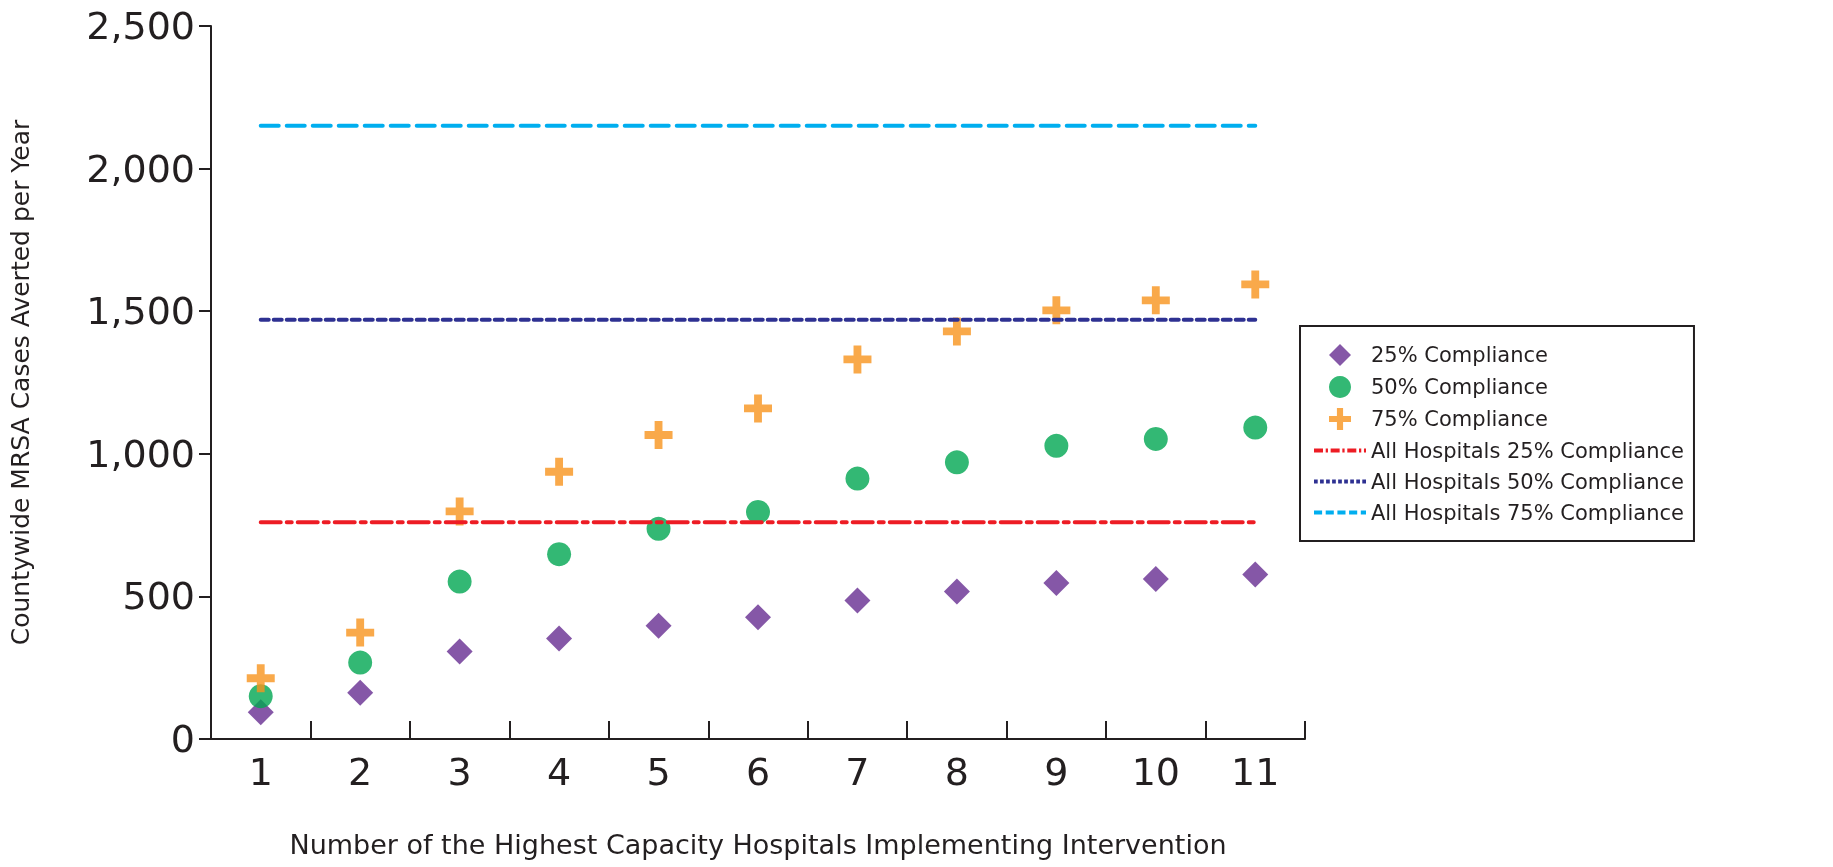 The height and width of the screenshot is (867, 1833). What do you see at coordinates (182, 739) in the screenshot?
I see `y-tick-label: 0` at bounding box center [182, 739].